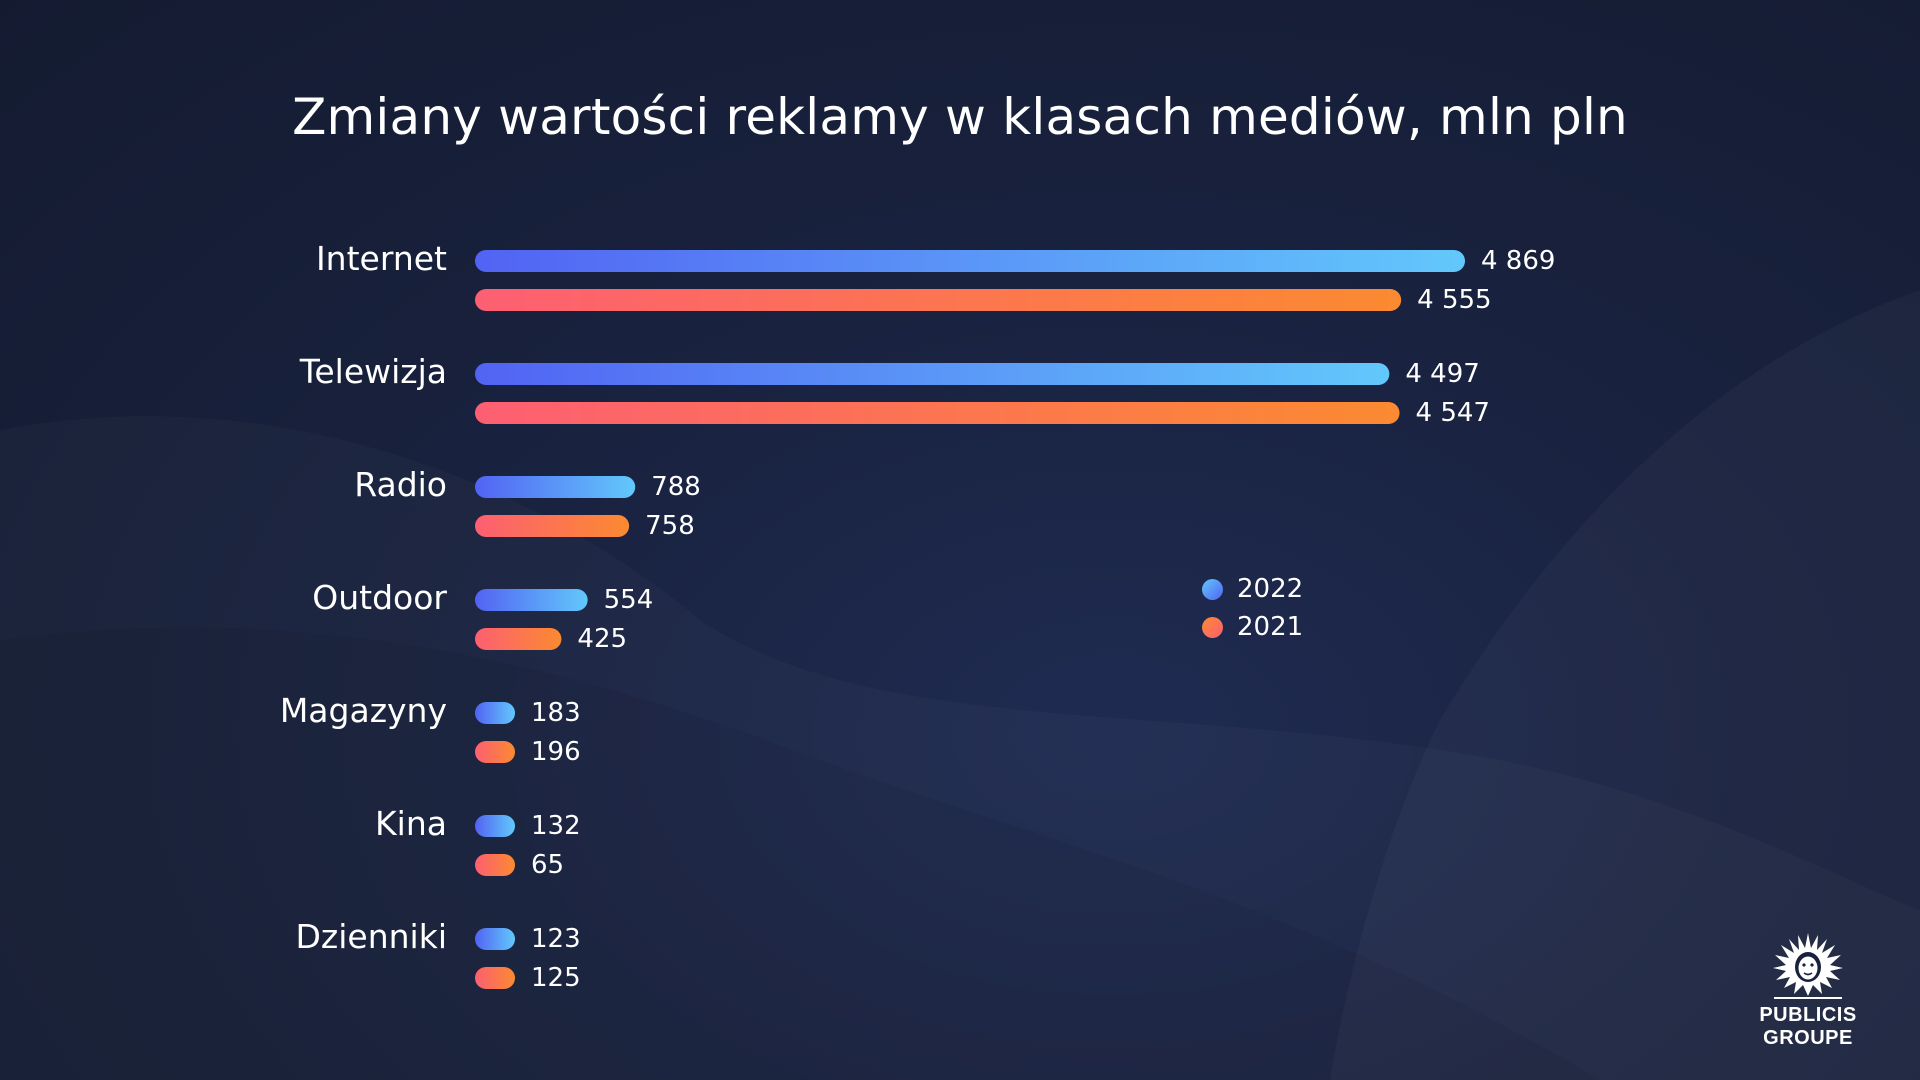 The image size is (1920, 1080). I want to click on category-label-telewizja: Telewizja, so click(373, 371).